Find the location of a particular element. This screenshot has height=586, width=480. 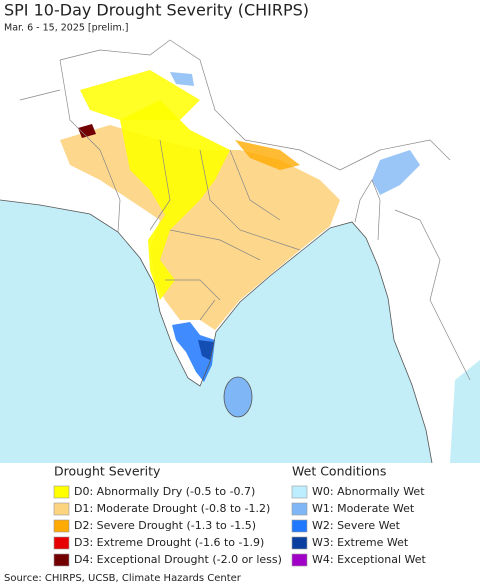

state-border is located at coordinates (225, 230).